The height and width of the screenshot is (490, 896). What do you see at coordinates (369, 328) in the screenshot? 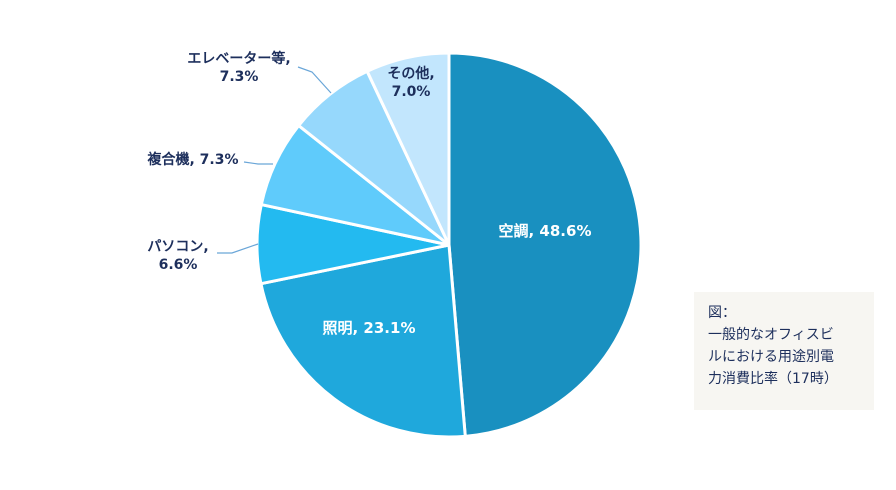
I see `slice-label-2: 照明, 23.1%` at bounding box center [369, 328].